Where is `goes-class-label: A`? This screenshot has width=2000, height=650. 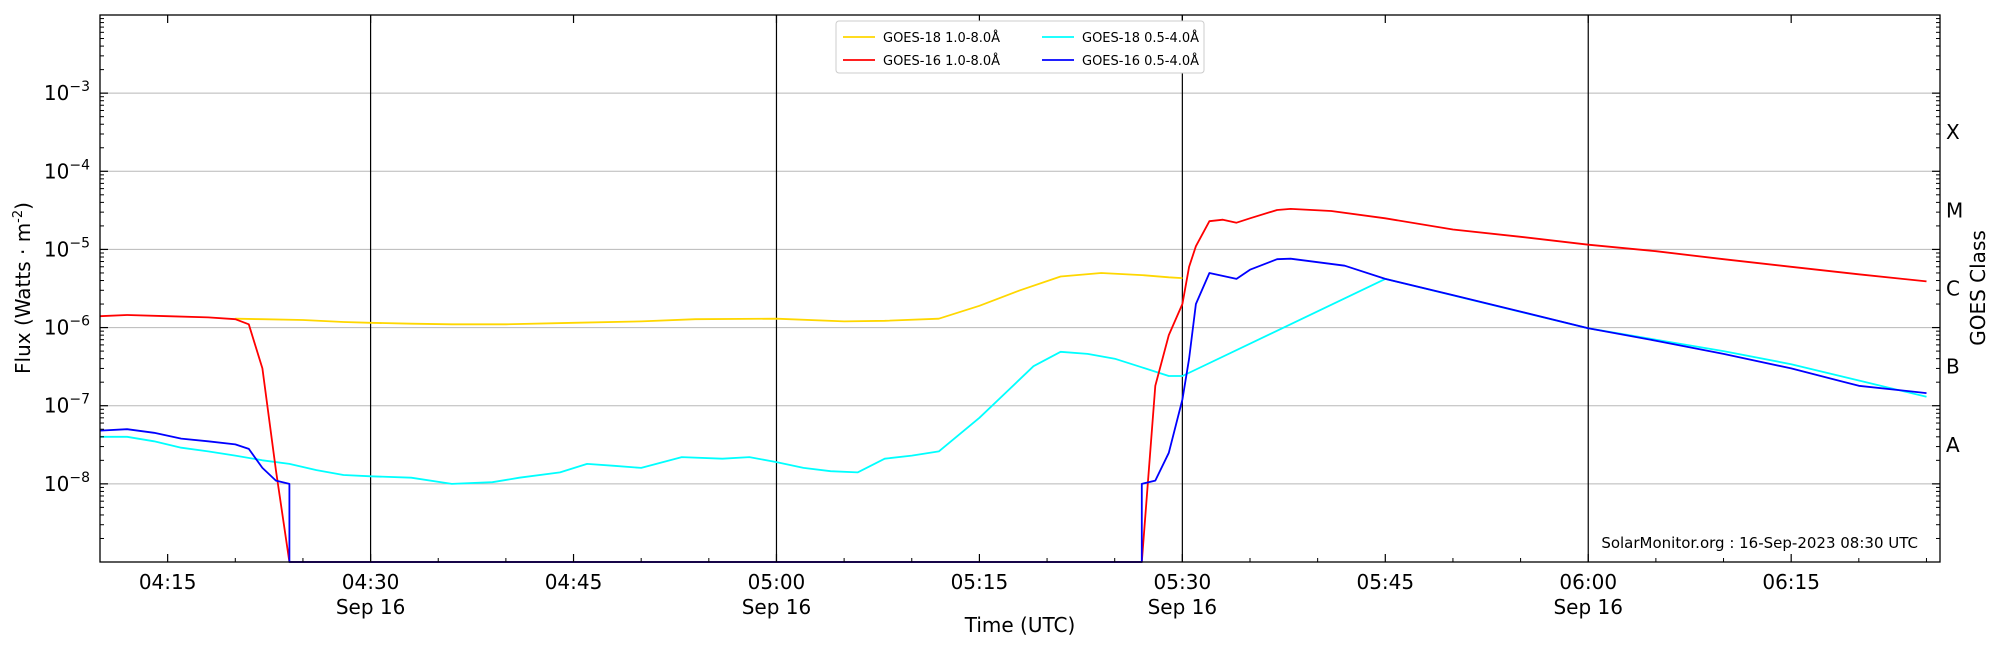
goes-class-label: A is located at coordinates (1953, 445).